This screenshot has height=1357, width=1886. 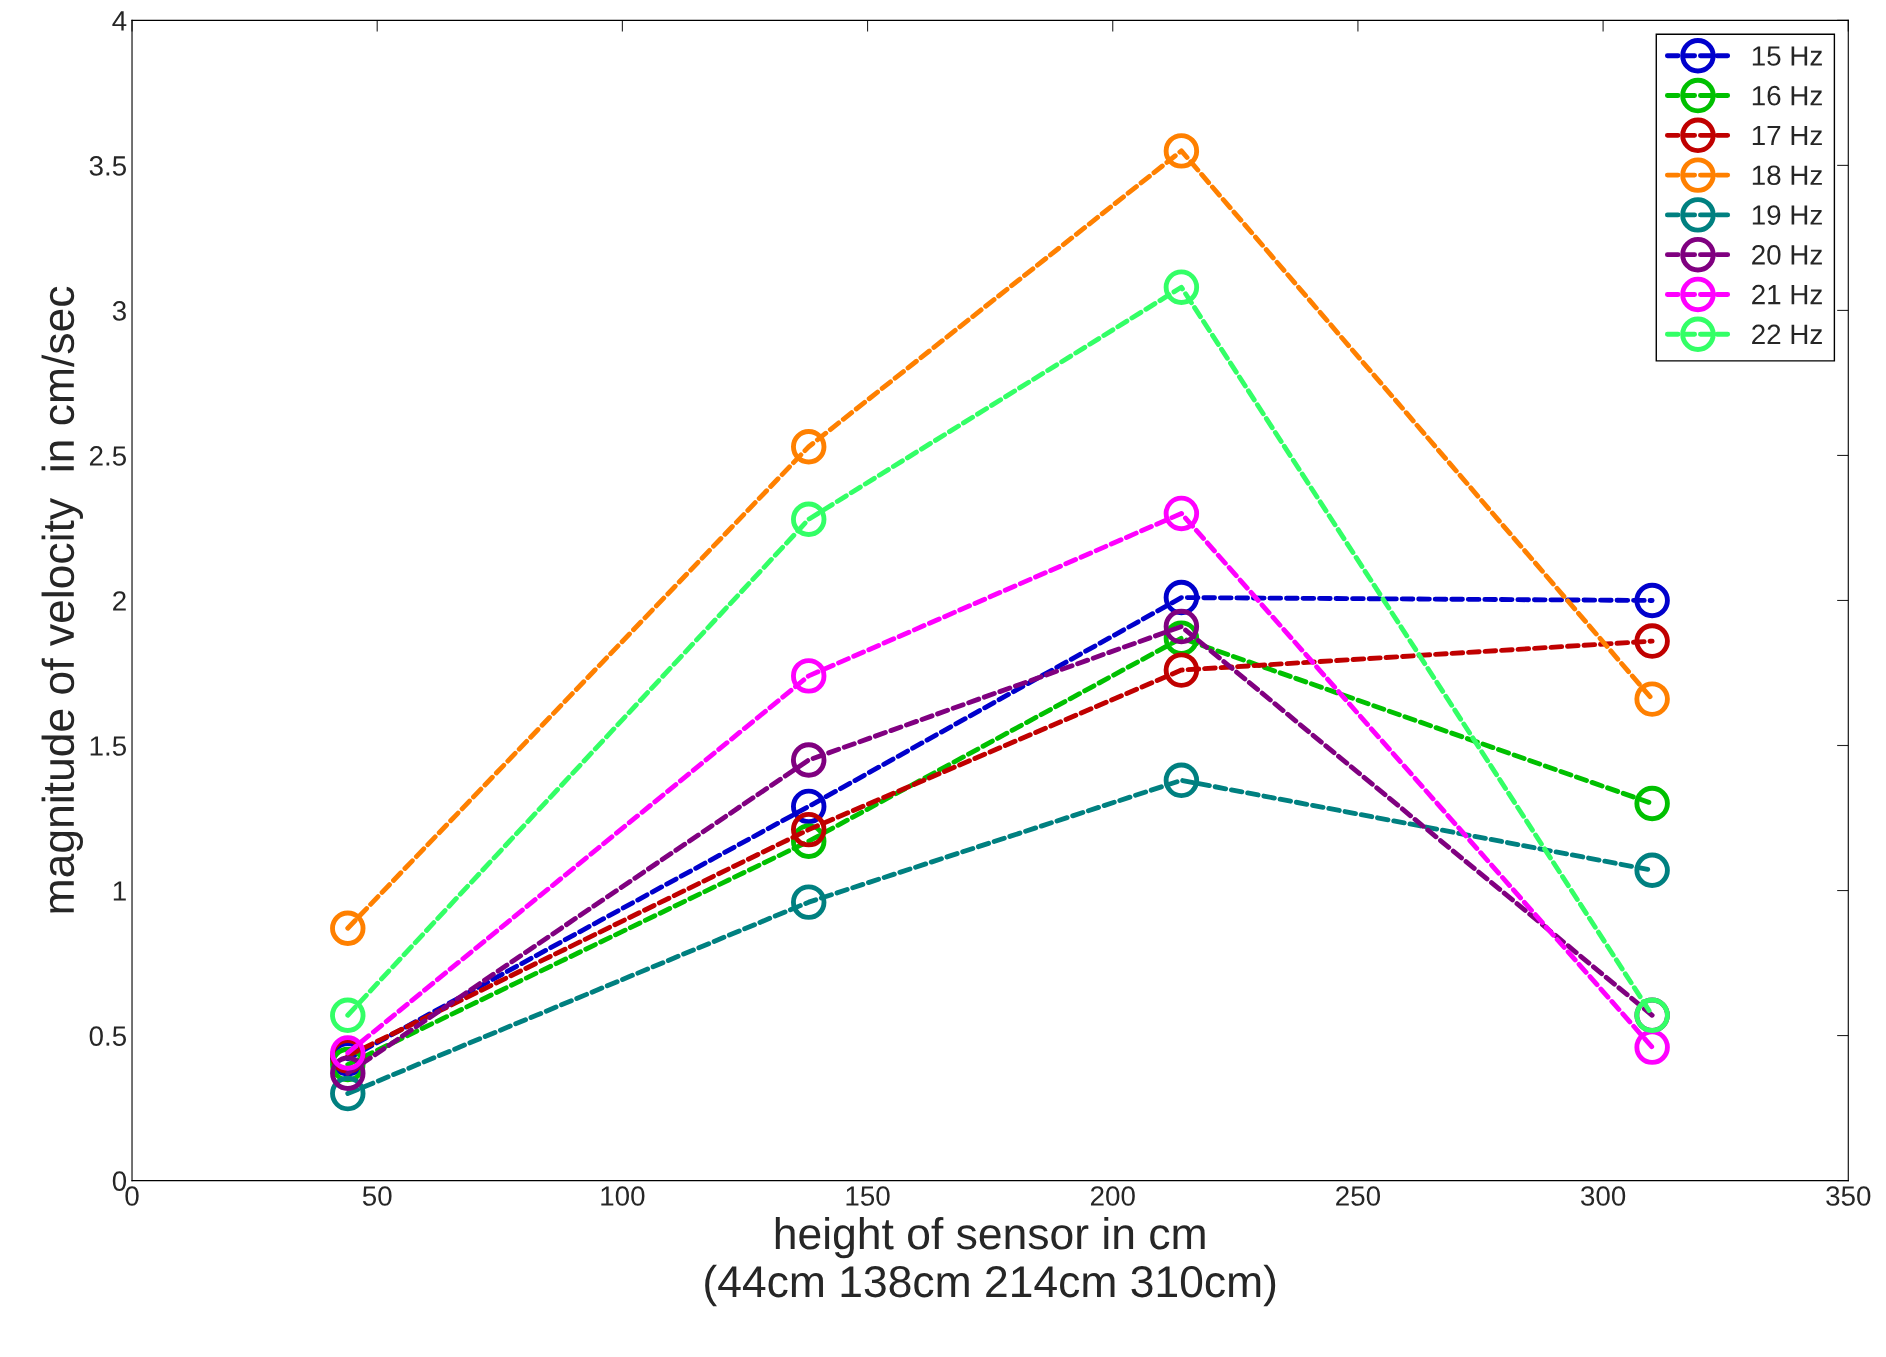 I want to click on y-axis-title: magnitude of velocity in cm/sec, so click(x=62, y=599).